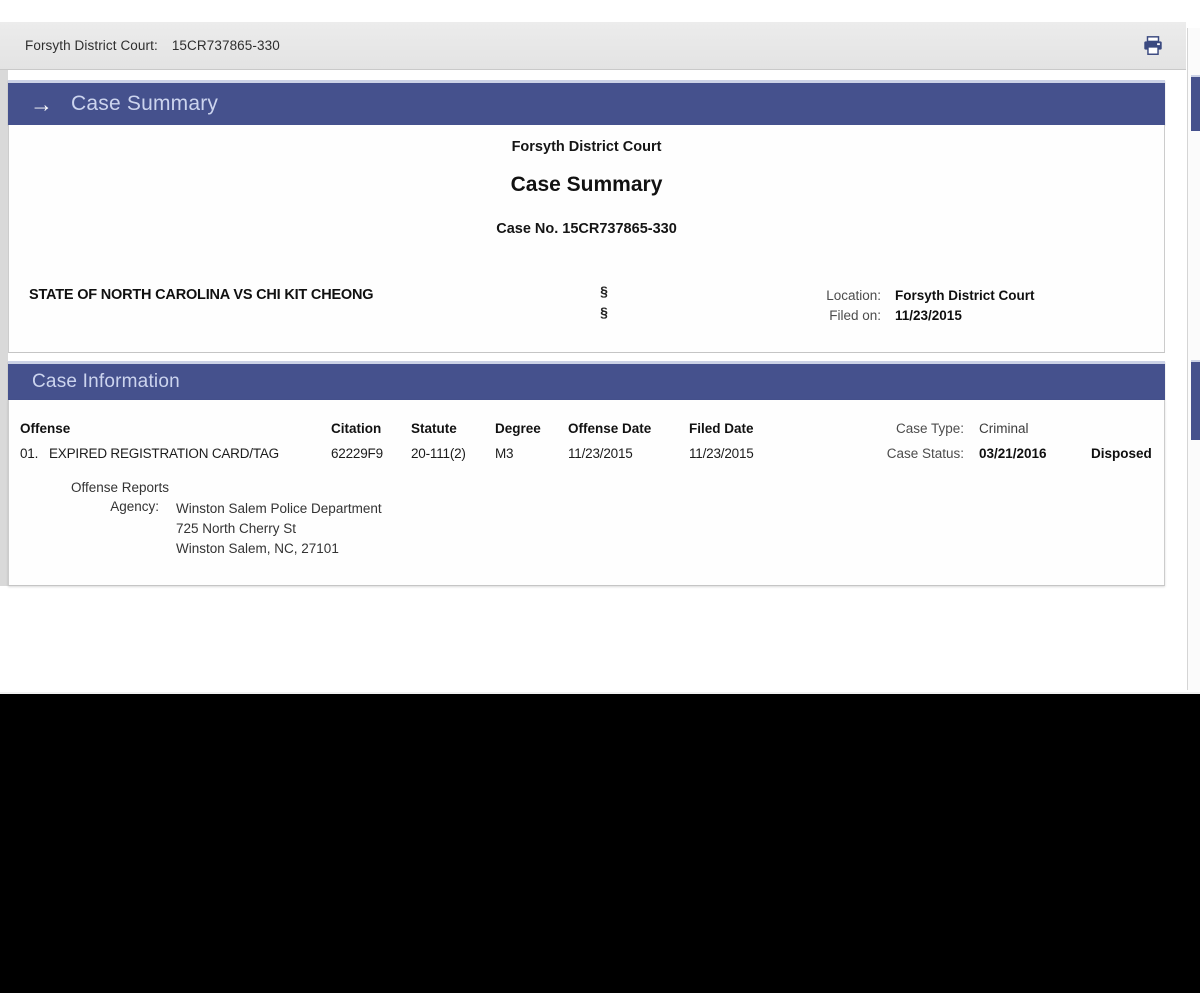 Image resolution: width=1200 pixels, height=993 pixels. Describe the element at coordinates (91, 45) in the screenshot. I see `breadcrumb-court-label: Forsyth District Court:` at that location.